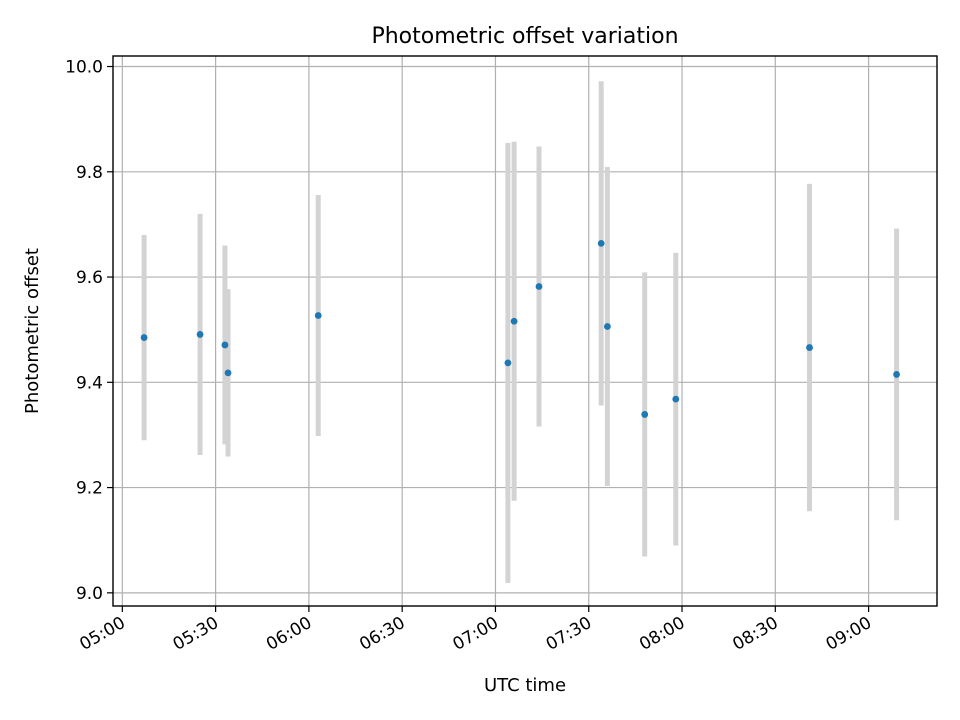 The width and height of the screenshot is (960, 720). Describe the element at coordinates (89, 594) in the screenshot. I see `y-tick-label: 9.0` at that location.